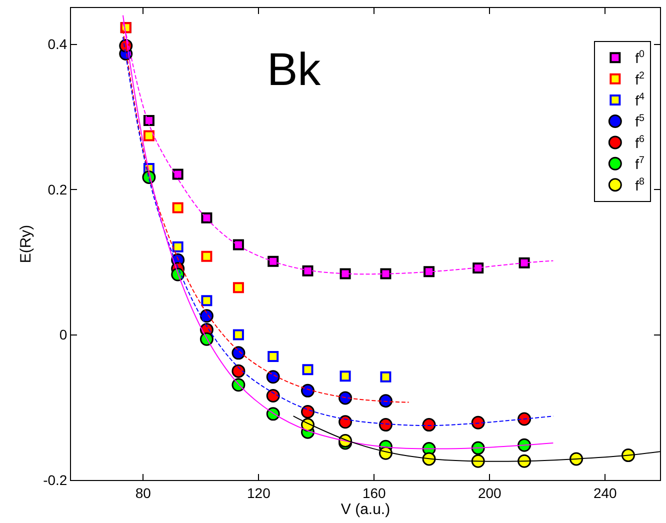  I want to click on x-tick-label: 80, so click(143, 492).